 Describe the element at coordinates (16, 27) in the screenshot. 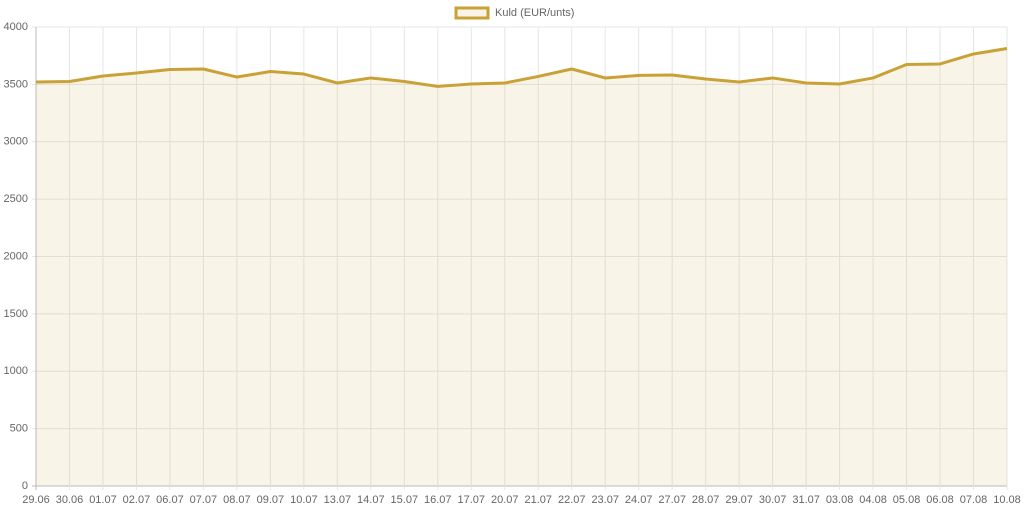

I see `y-tick-label: 4000` at that location.